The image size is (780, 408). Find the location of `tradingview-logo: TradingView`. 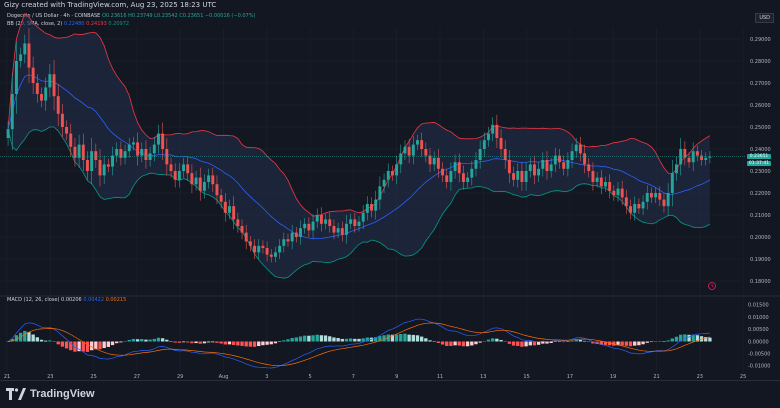

tradingview-logo: TradingView is located at coordinates (50, 394).